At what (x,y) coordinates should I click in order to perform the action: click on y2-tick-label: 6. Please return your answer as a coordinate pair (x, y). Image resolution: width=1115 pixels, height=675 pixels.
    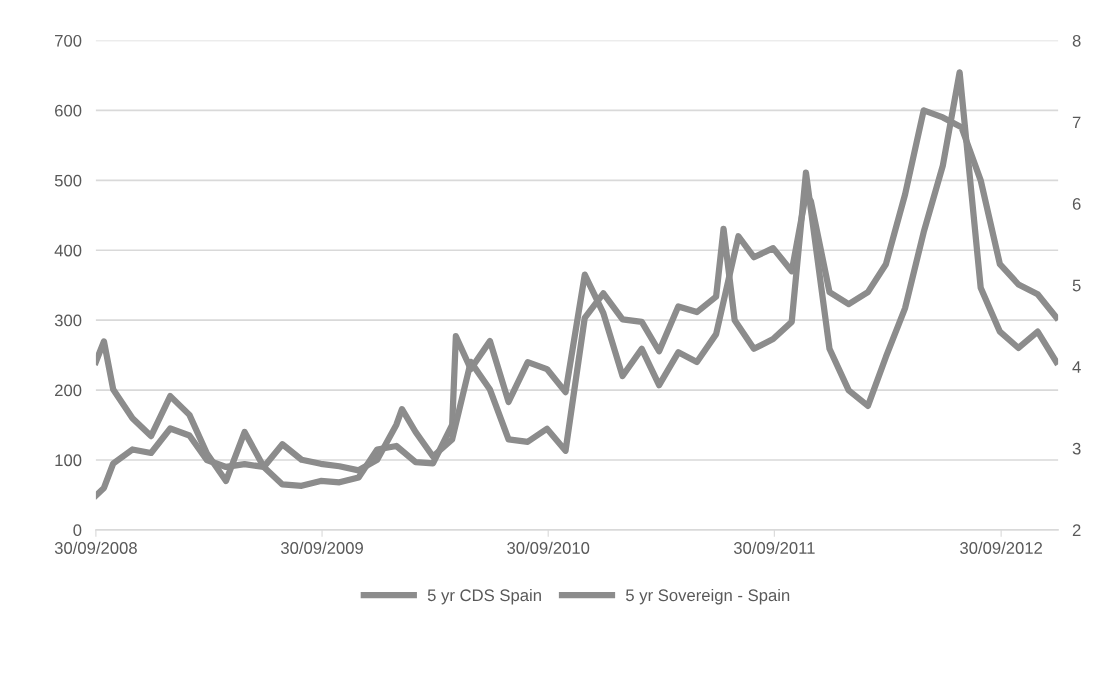
    Looking at the image, I should click on (1076, 204).